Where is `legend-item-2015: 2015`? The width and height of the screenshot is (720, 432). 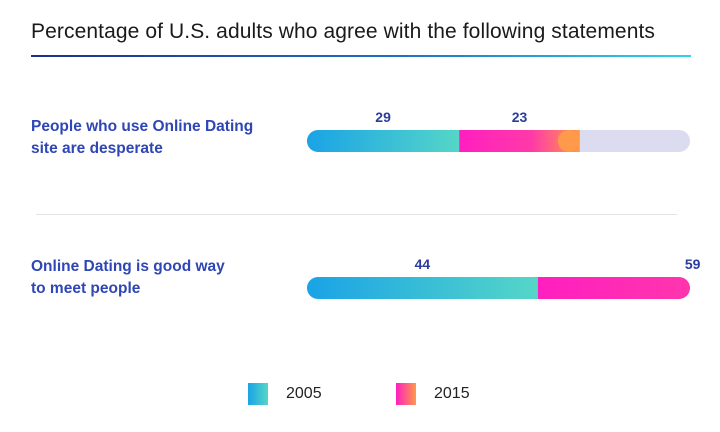 legend-item-2015: 2015 is located at coordinates (433, 394).